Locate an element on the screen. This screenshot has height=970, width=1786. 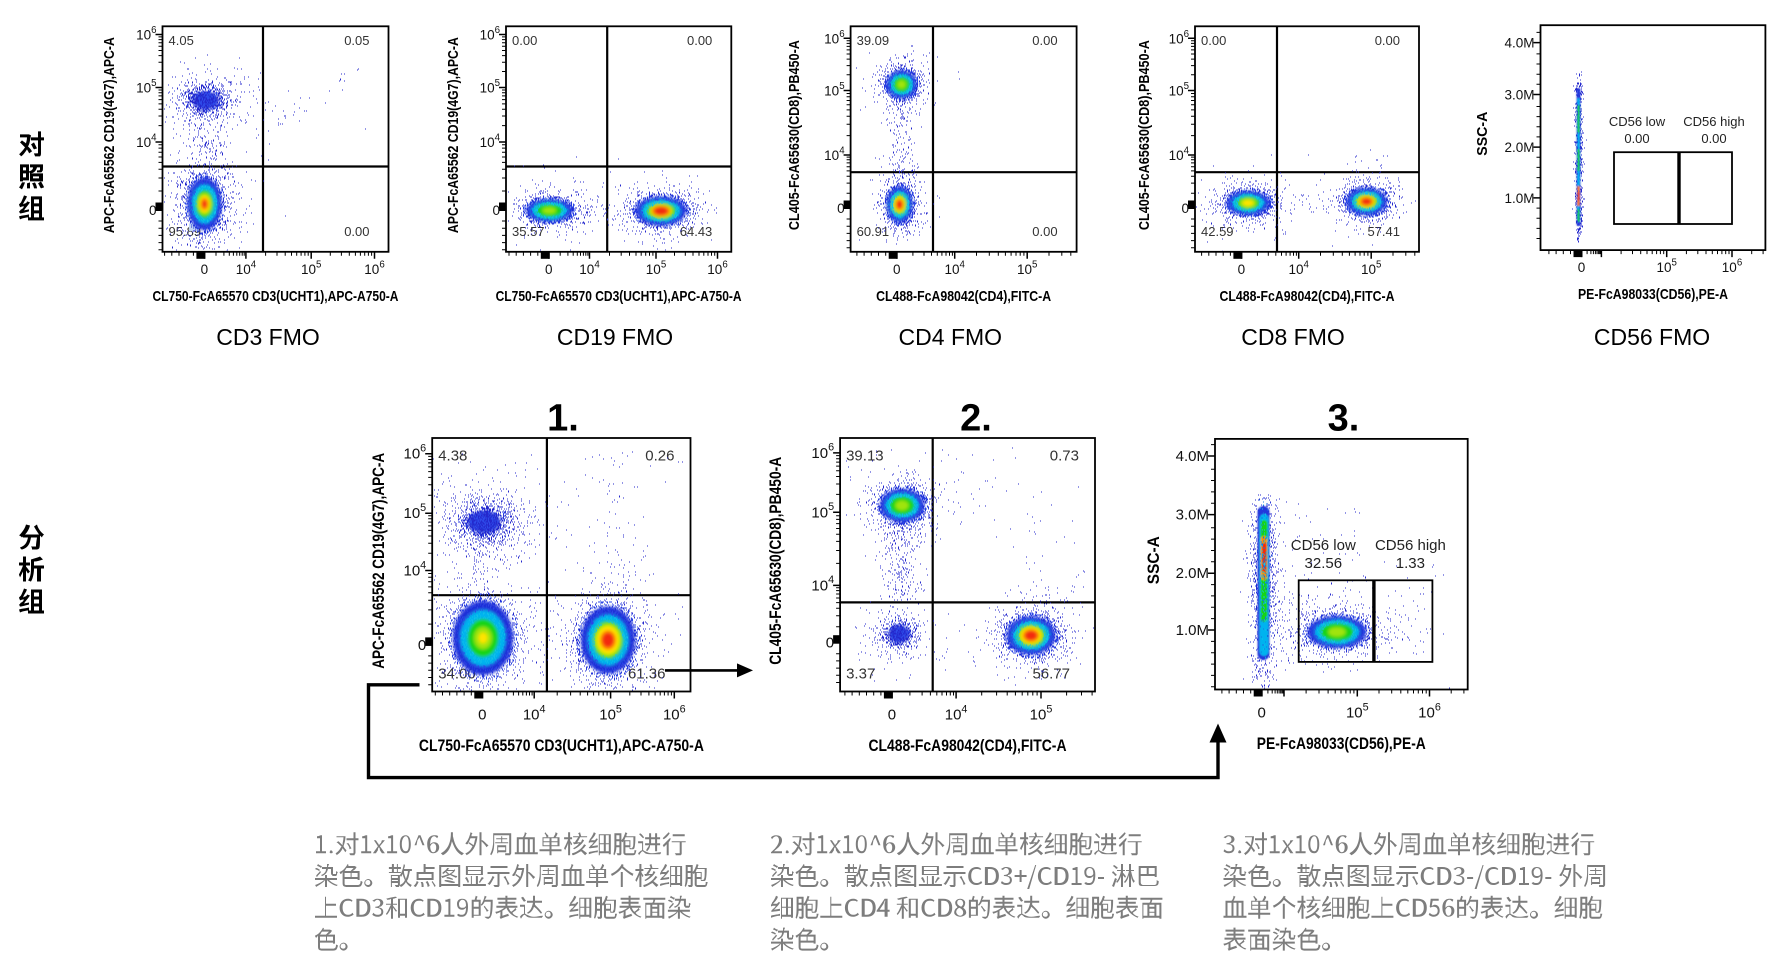
svg-text: 2. is located at coordinates (976, 418).